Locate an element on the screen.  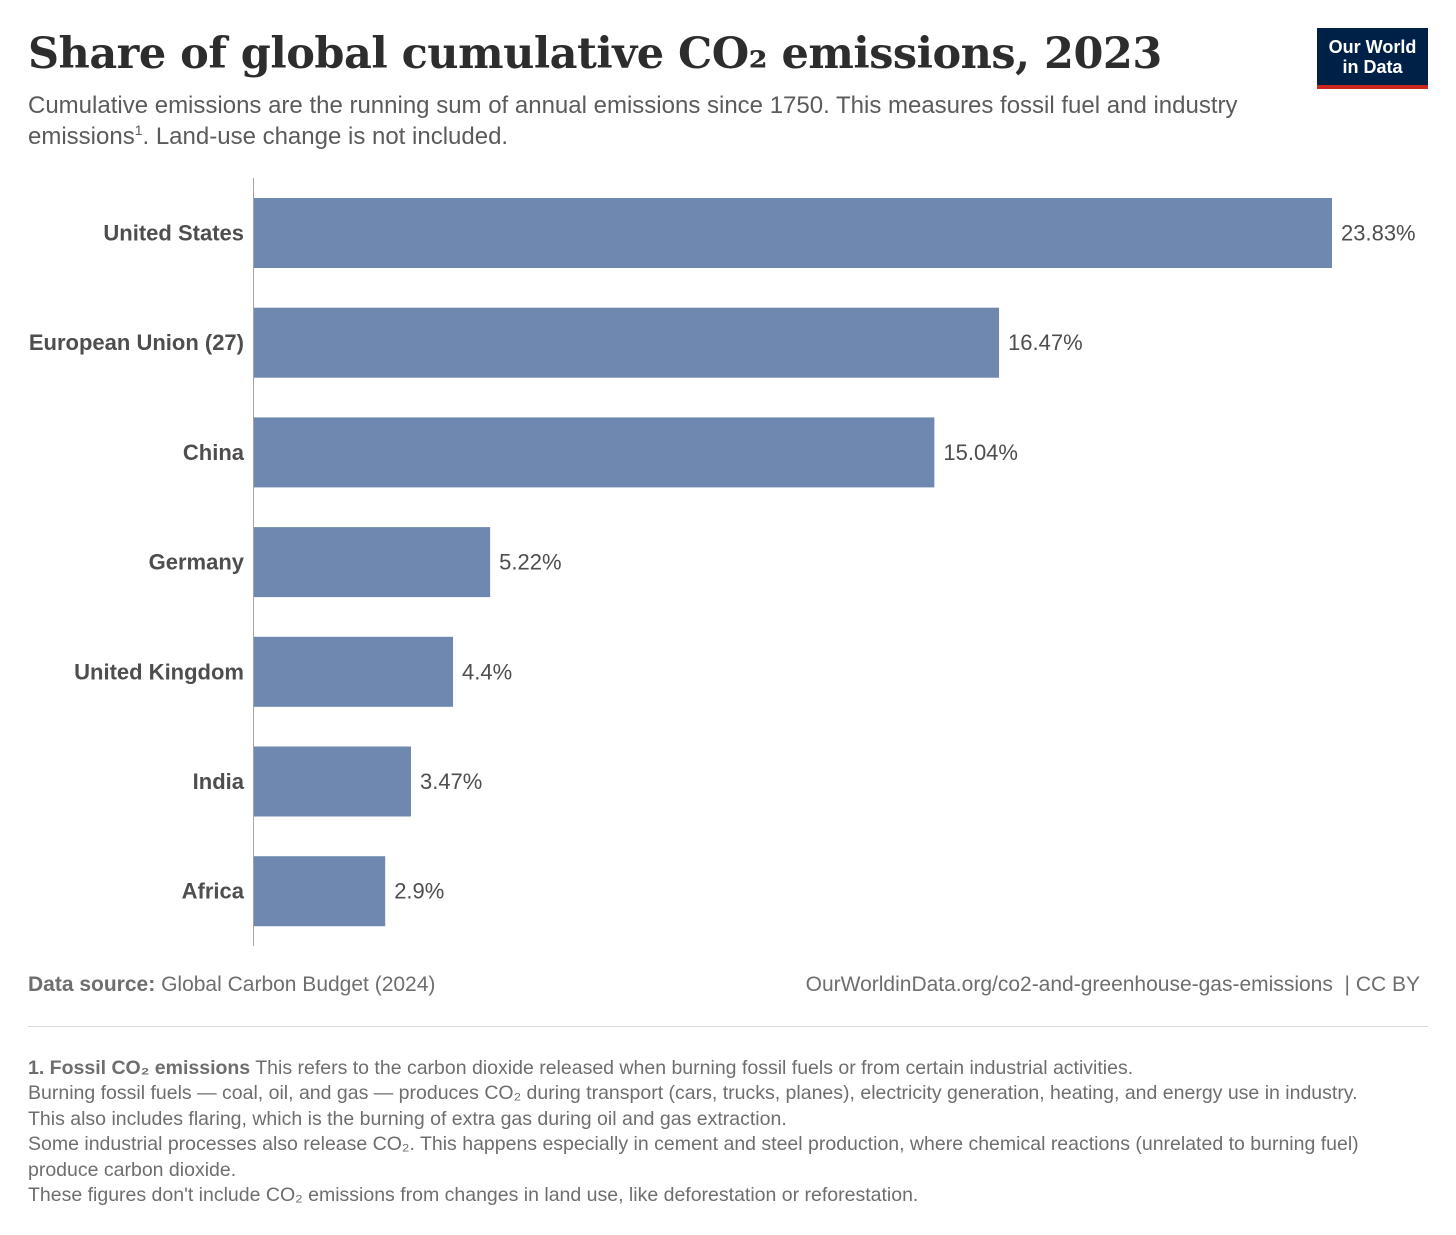
license-link: | CC BY is located at coordinates (1382, 984).